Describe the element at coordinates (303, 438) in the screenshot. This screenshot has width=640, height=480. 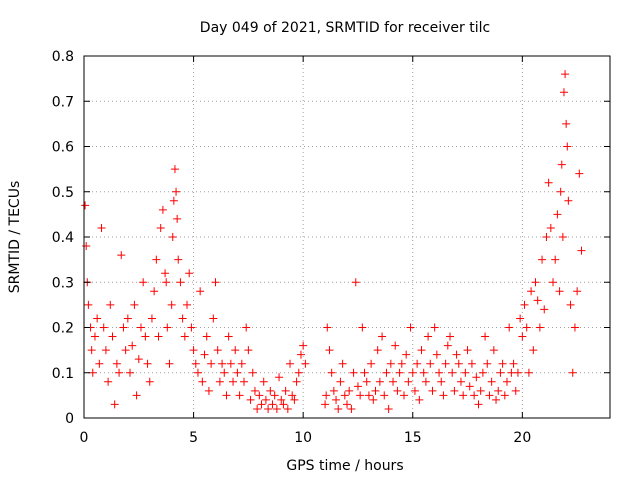
I see `x-tick-label: 10` at that location.